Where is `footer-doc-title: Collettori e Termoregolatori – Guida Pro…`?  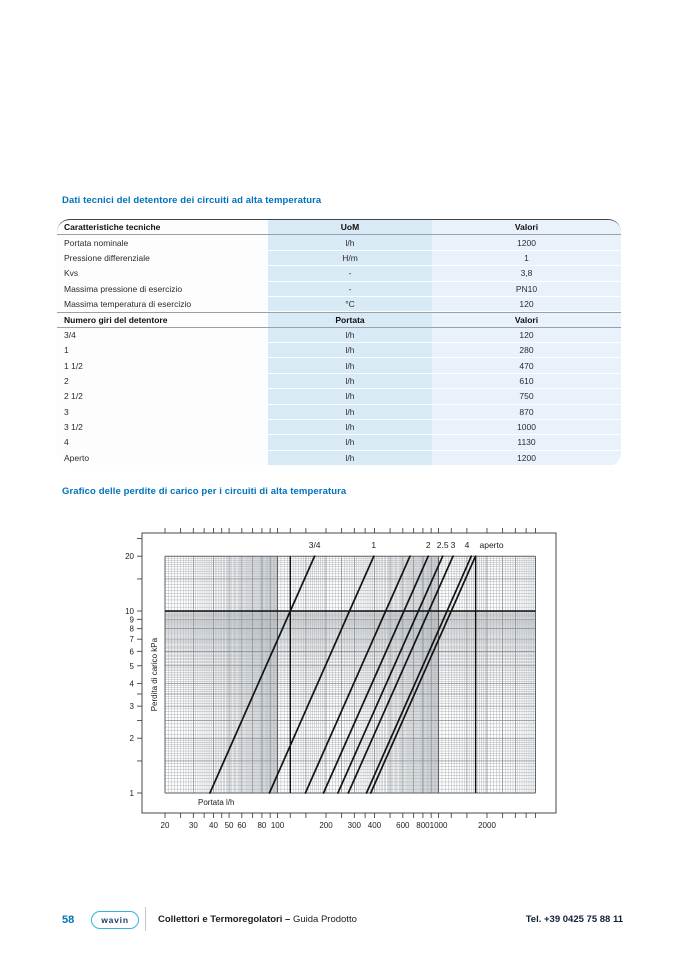
footer-doc-title: Collettori e Termoregolatori – Guida Pro… is located at coordinates (257, 919).